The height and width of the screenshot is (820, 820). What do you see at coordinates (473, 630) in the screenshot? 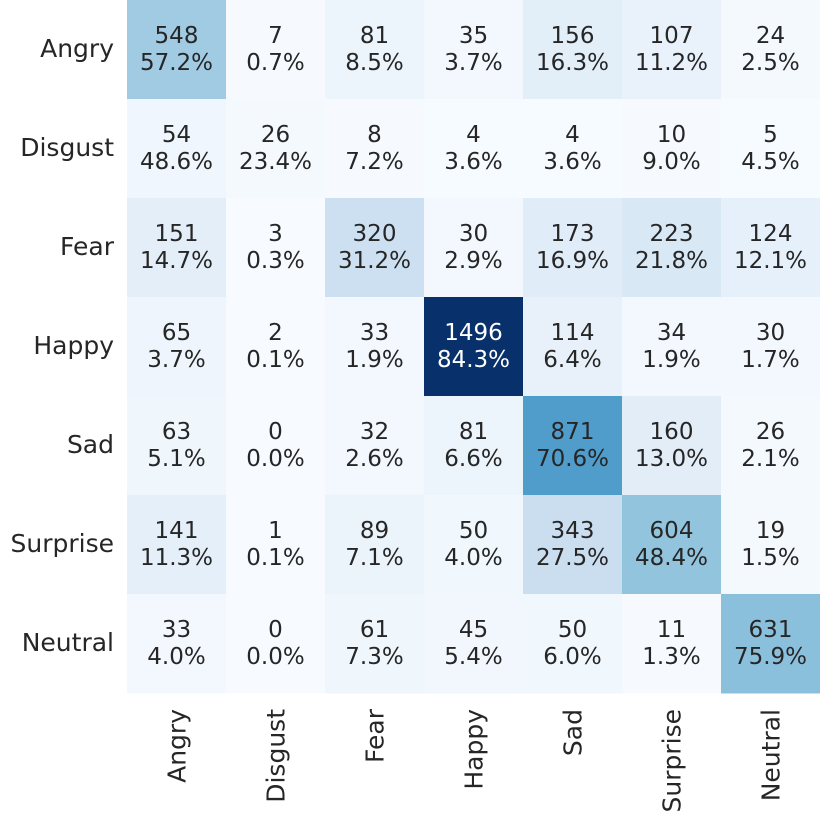
I see `cell-count-label: 45` at bounding box center [473, 630].